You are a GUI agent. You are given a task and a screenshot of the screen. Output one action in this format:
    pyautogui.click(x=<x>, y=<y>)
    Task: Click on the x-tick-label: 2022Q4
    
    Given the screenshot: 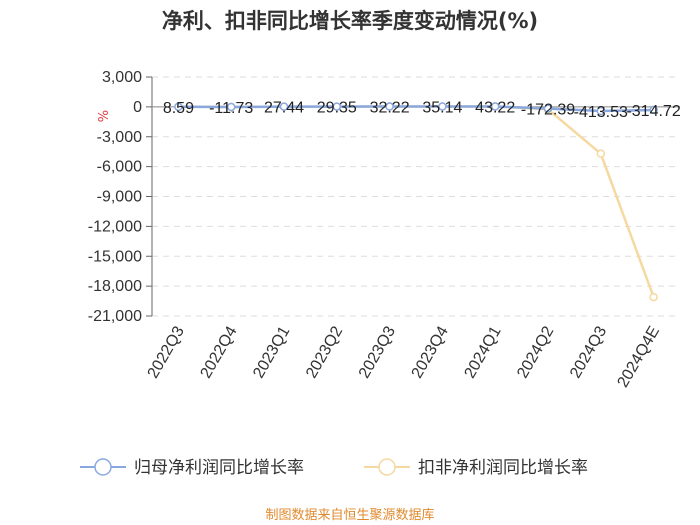 What is the action you would take?
    pyautogui.click(x=218, y=352)
    